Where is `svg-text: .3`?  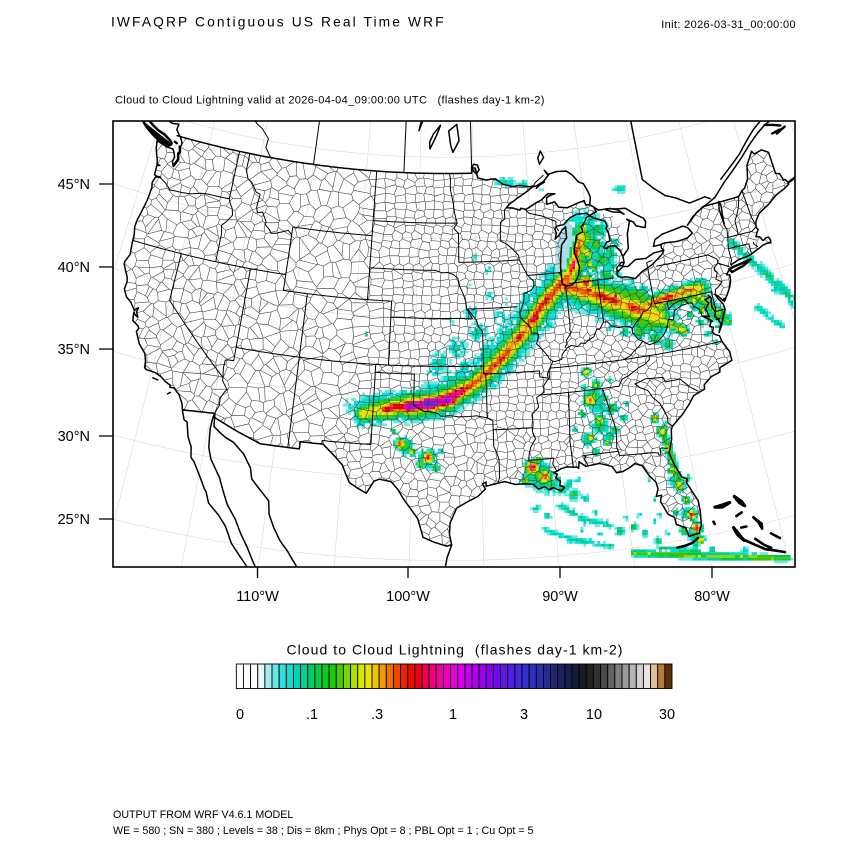 svg-text: .3 is located at coordinates (377, 715).